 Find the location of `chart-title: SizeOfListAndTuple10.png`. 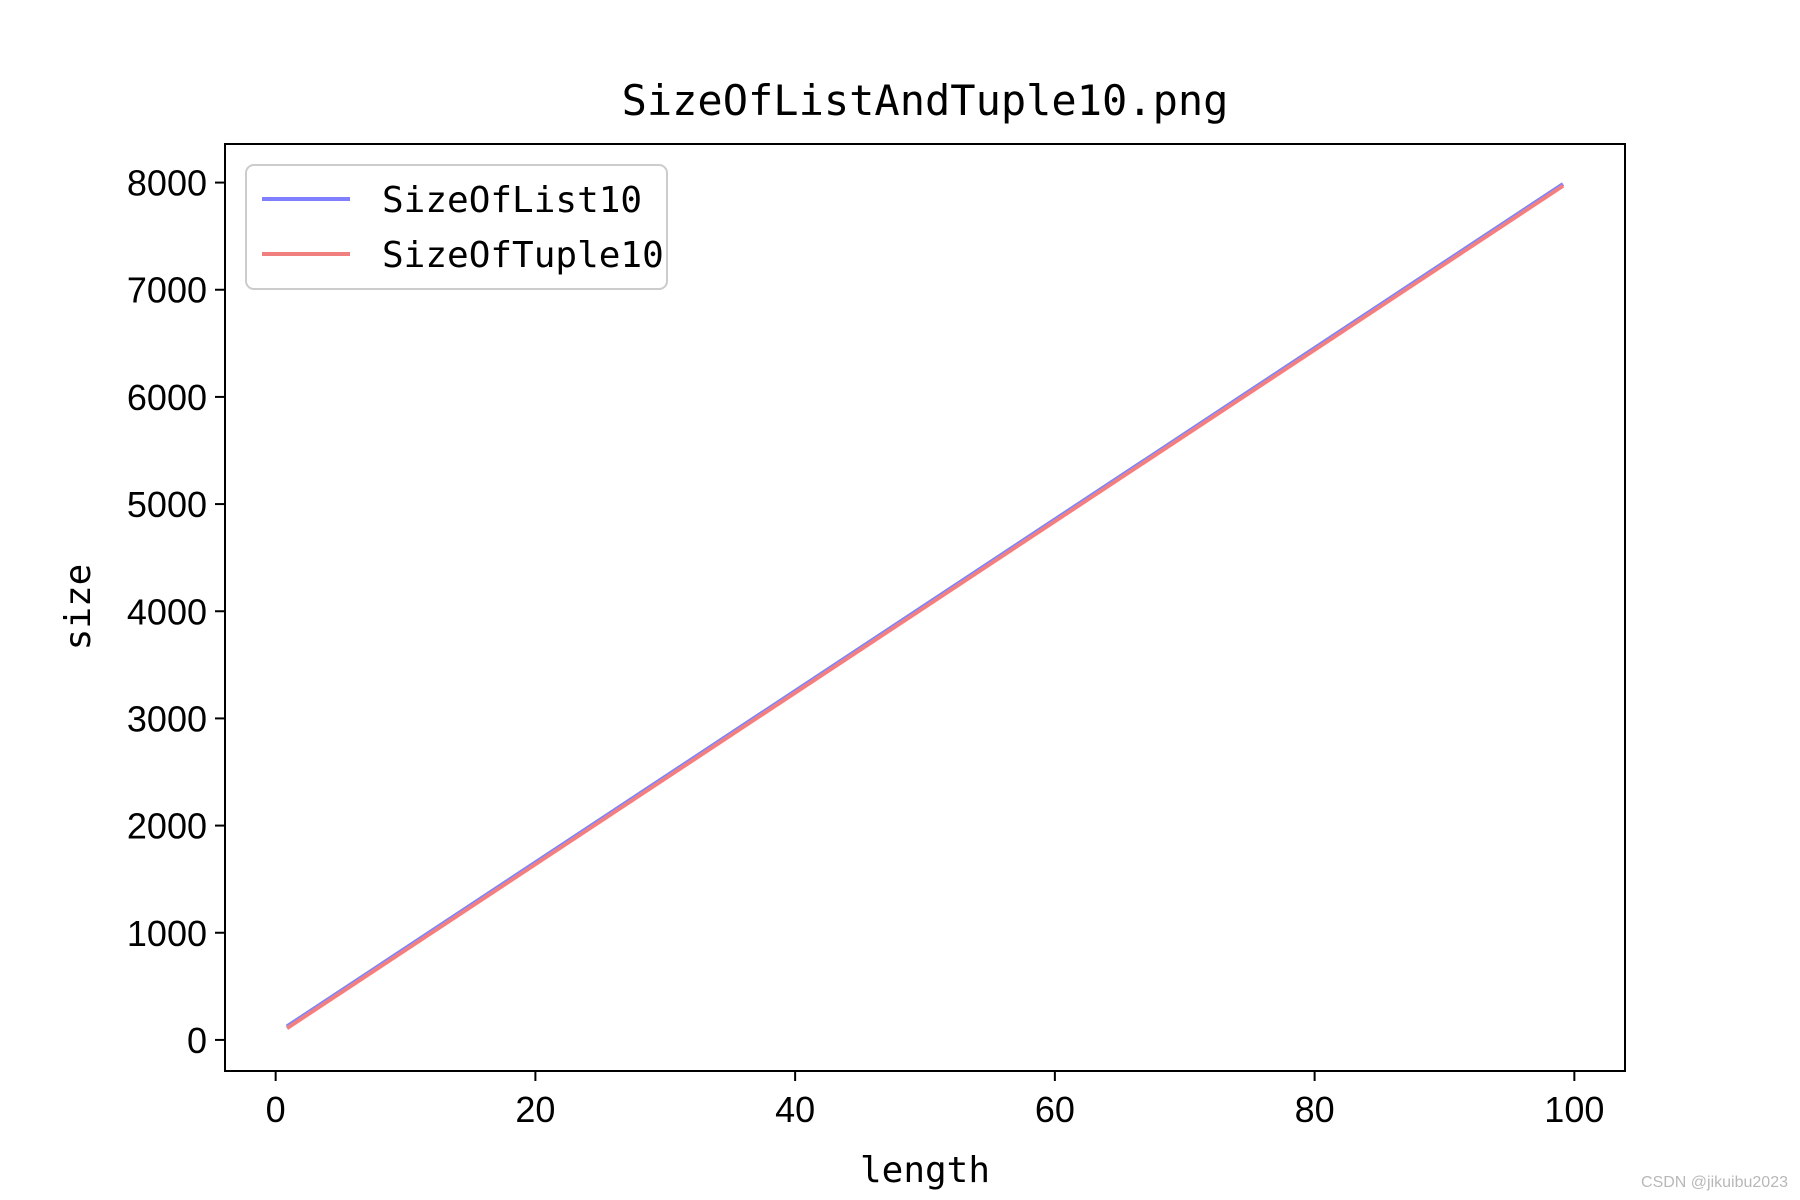

chart-title: SizeOfListAndTuple10.png is located at coordinates (925, 100).